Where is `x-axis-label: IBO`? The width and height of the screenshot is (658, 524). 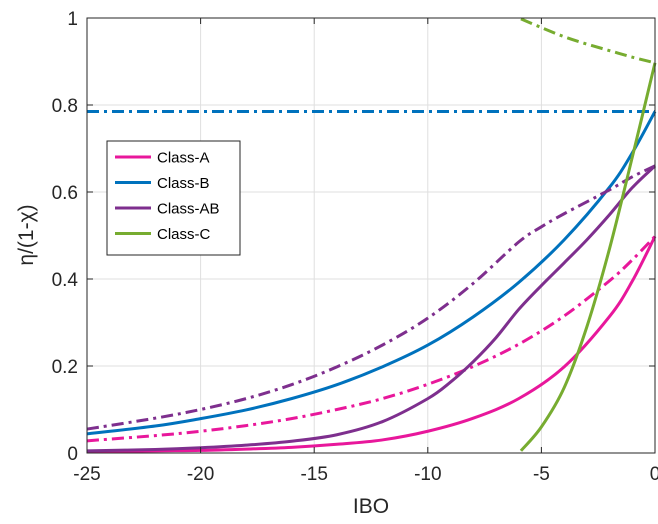
x-axis-label: IBO is located at coordinates (371, 506).